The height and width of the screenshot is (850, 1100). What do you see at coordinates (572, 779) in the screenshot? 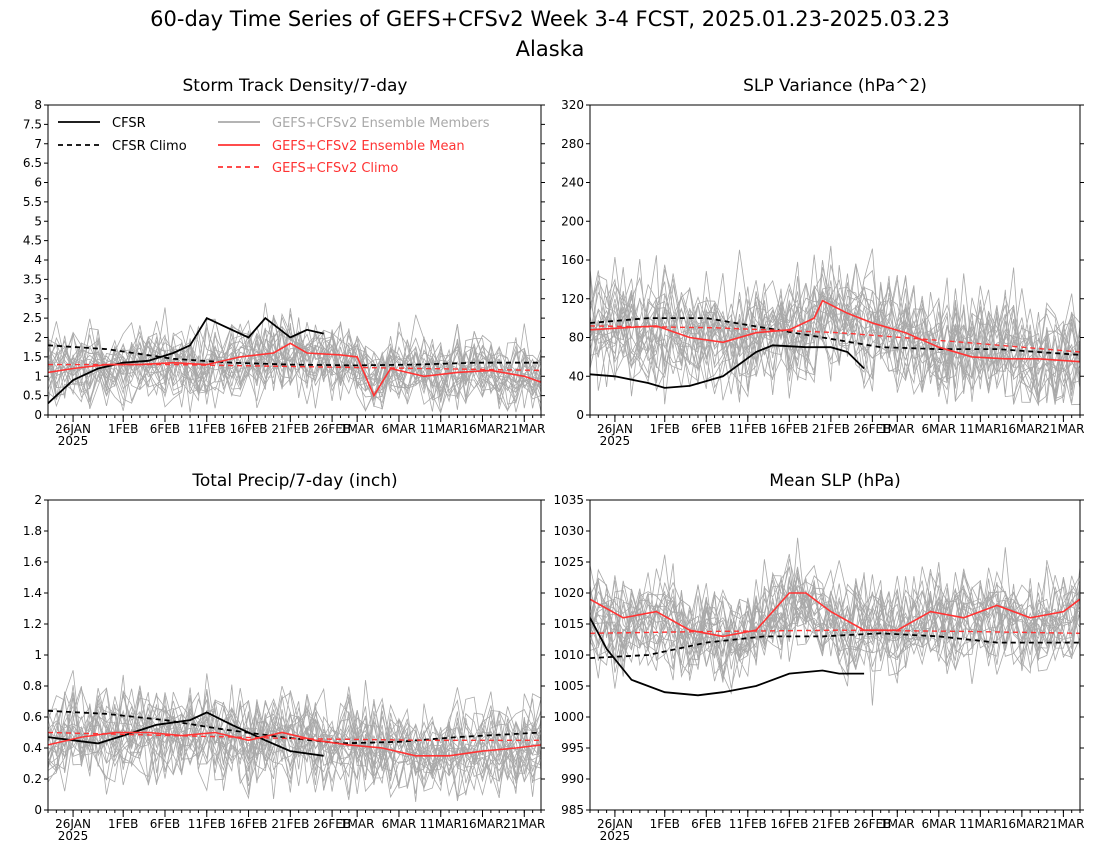
I see `y-tick-label: 990` at bounding box center [572, 779].